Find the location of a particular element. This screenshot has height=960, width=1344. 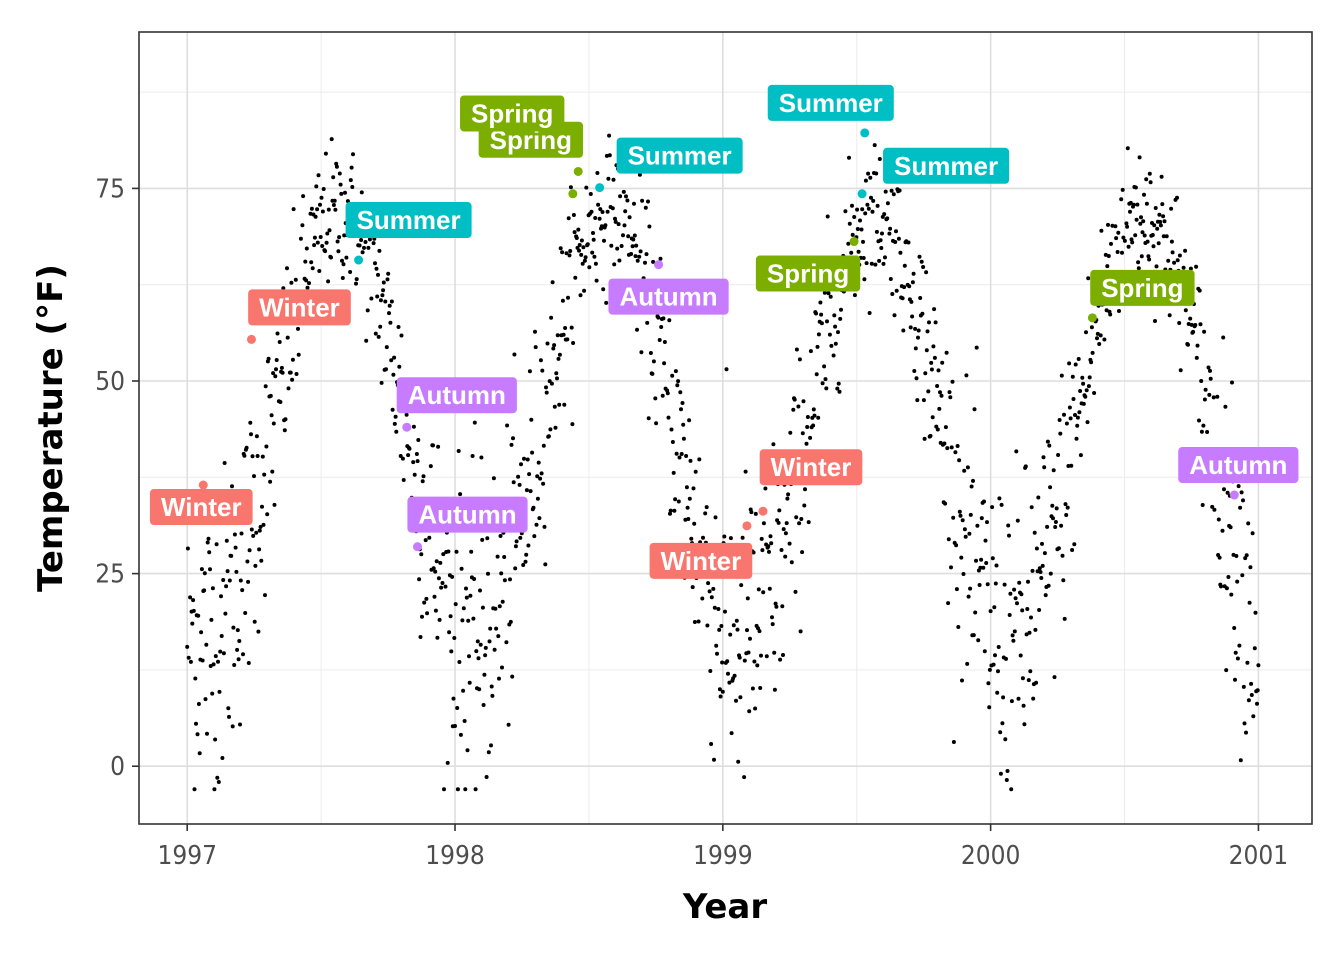

season-label-box is located at coordinates (456, 395).